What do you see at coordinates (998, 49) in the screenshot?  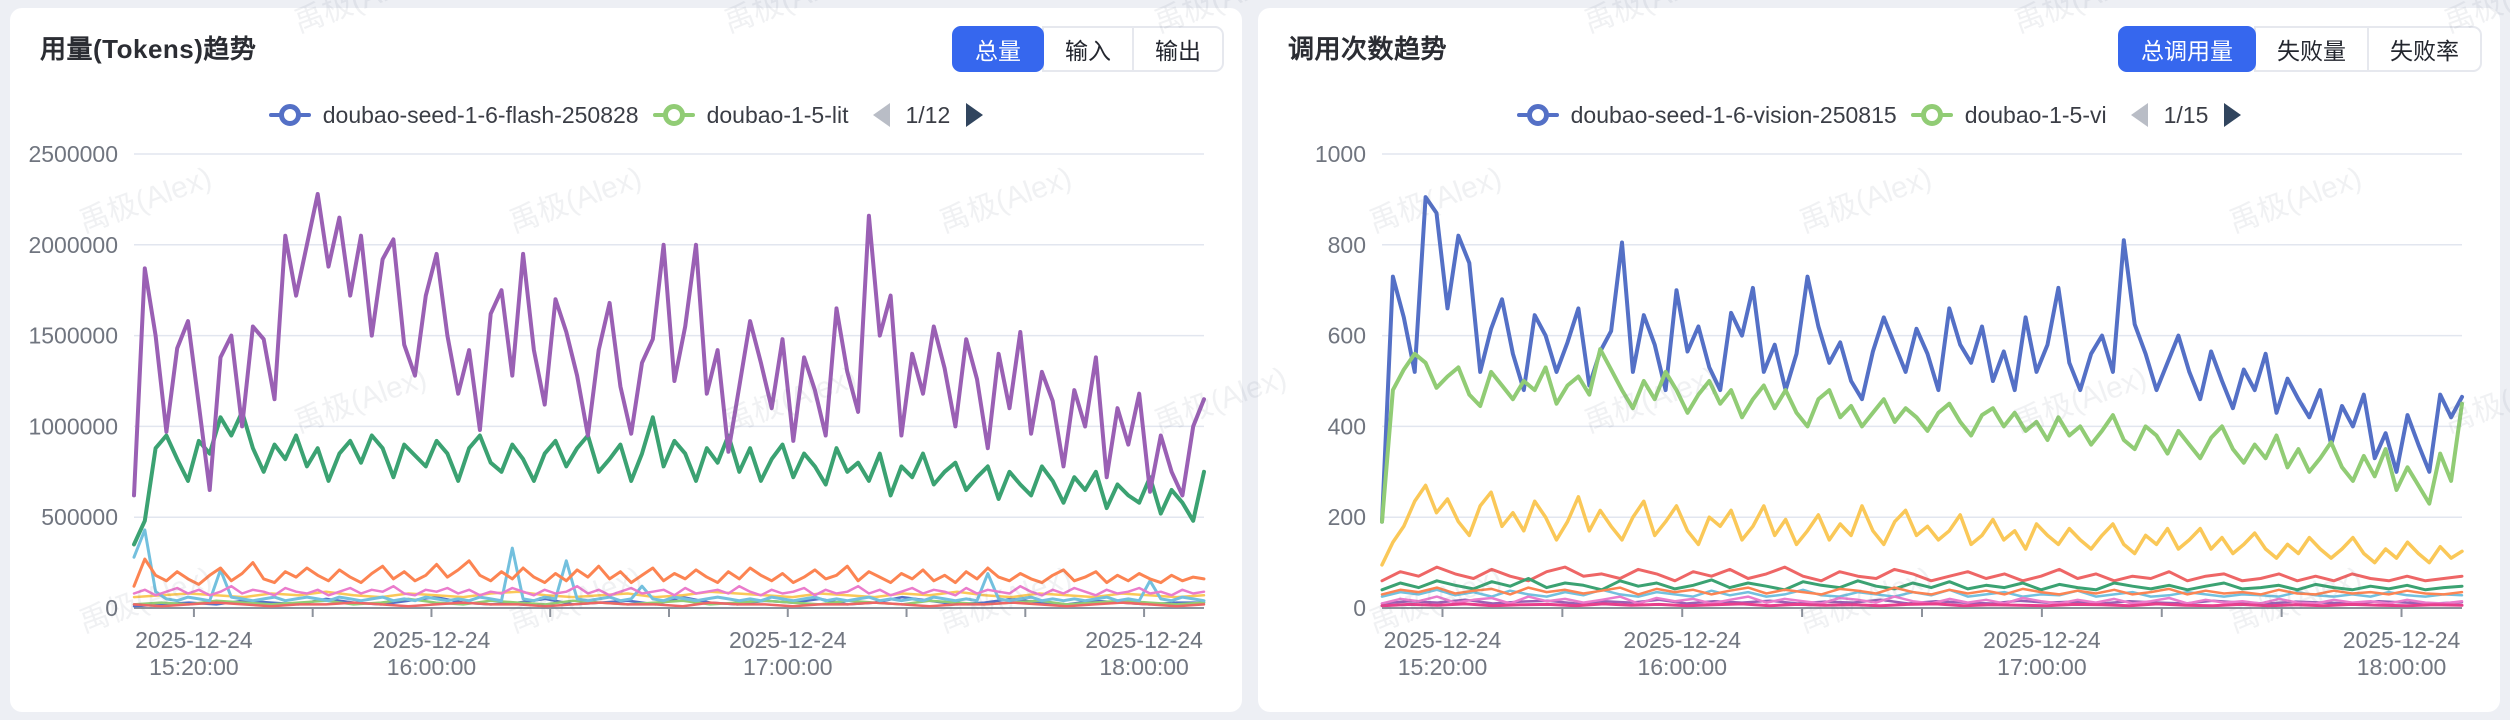 I see `tab-total-tokens: 总量` at bounding box center [998, 49].